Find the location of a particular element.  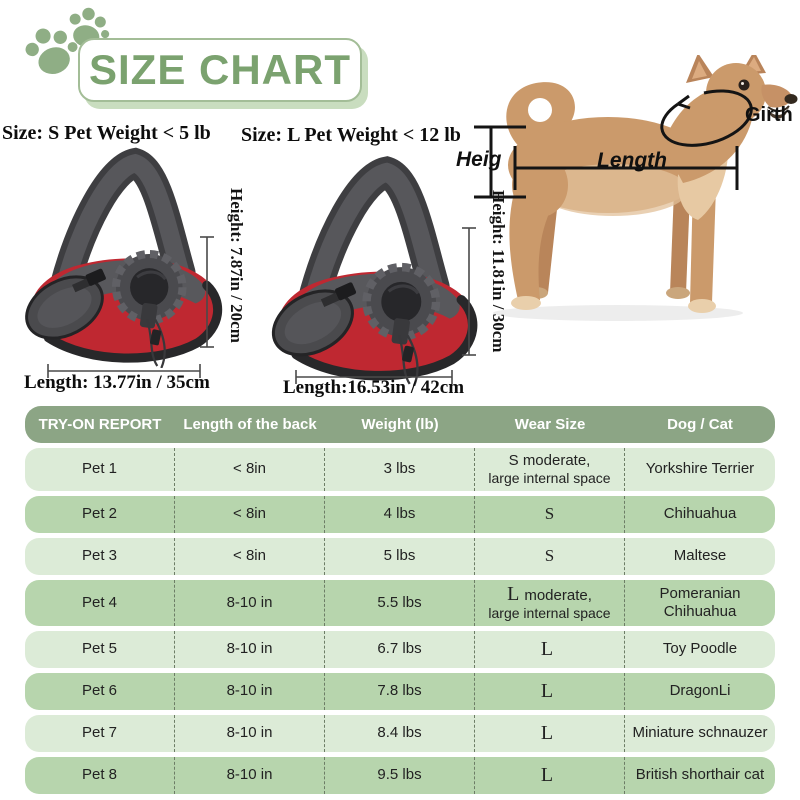

pet-cell: Pet 7 is located at coordinates (100, 733).